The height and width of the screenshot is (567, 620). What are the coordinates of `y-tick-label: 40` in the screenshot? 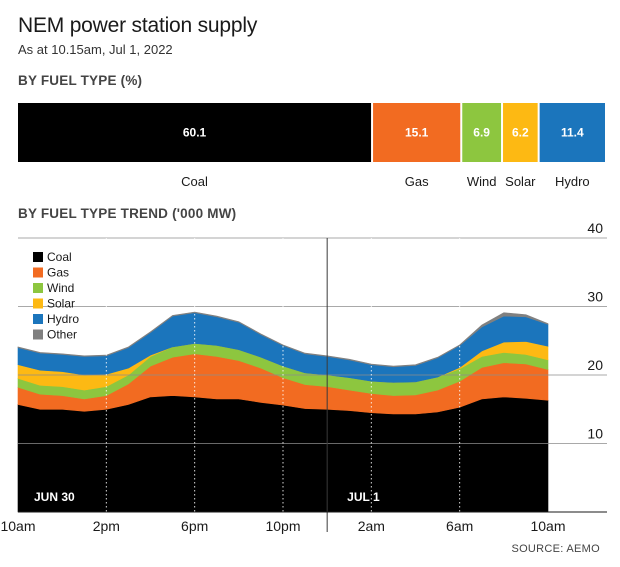 It's located at (595, 228).